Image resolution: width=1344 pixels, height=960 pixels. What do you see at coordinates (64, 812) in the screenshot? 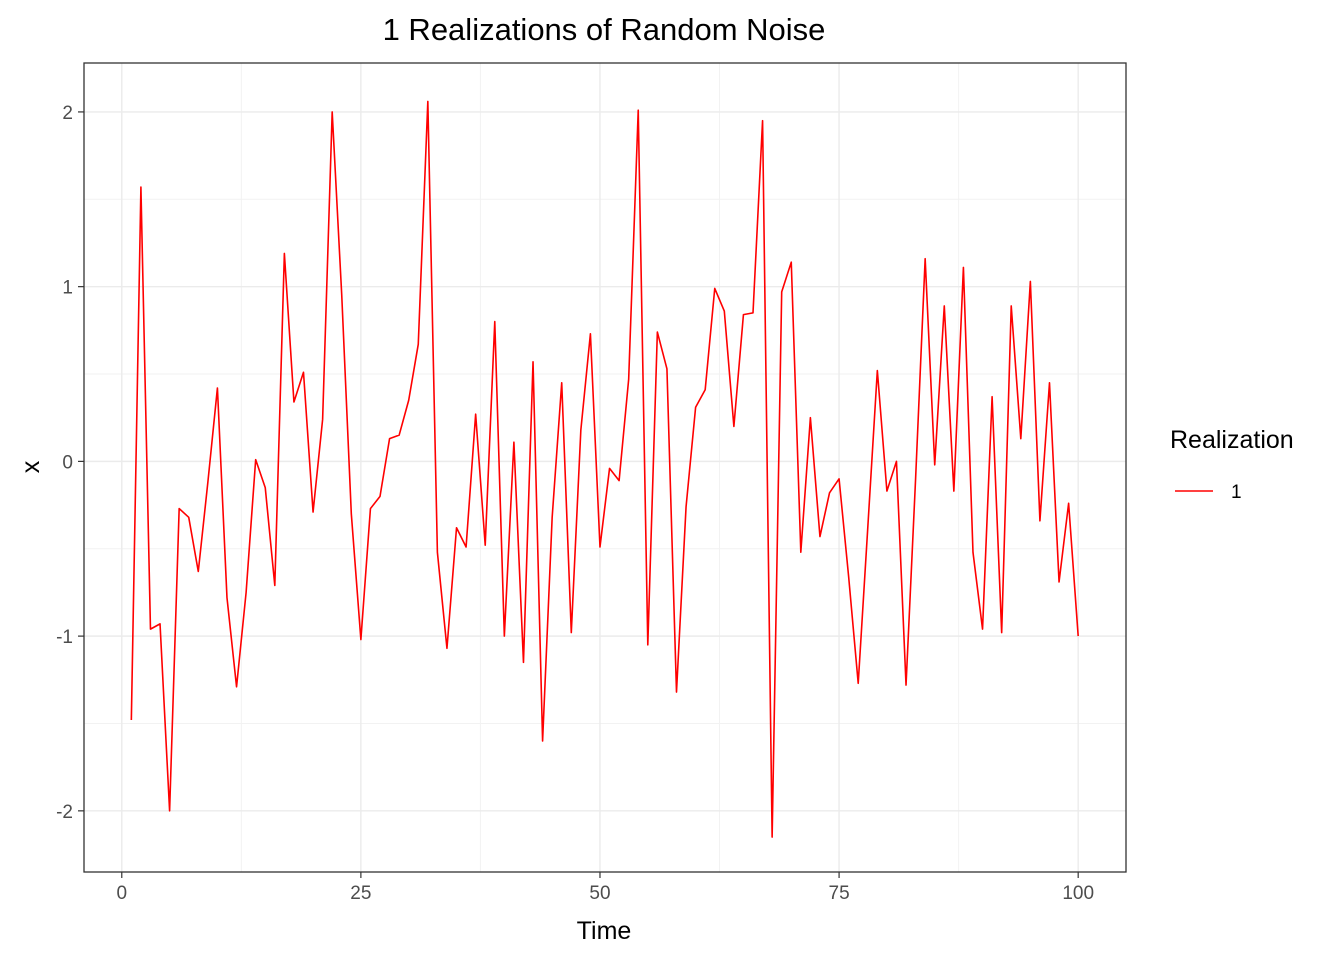
I see `y-tick-label: -2` at bounding box center [64, 812].